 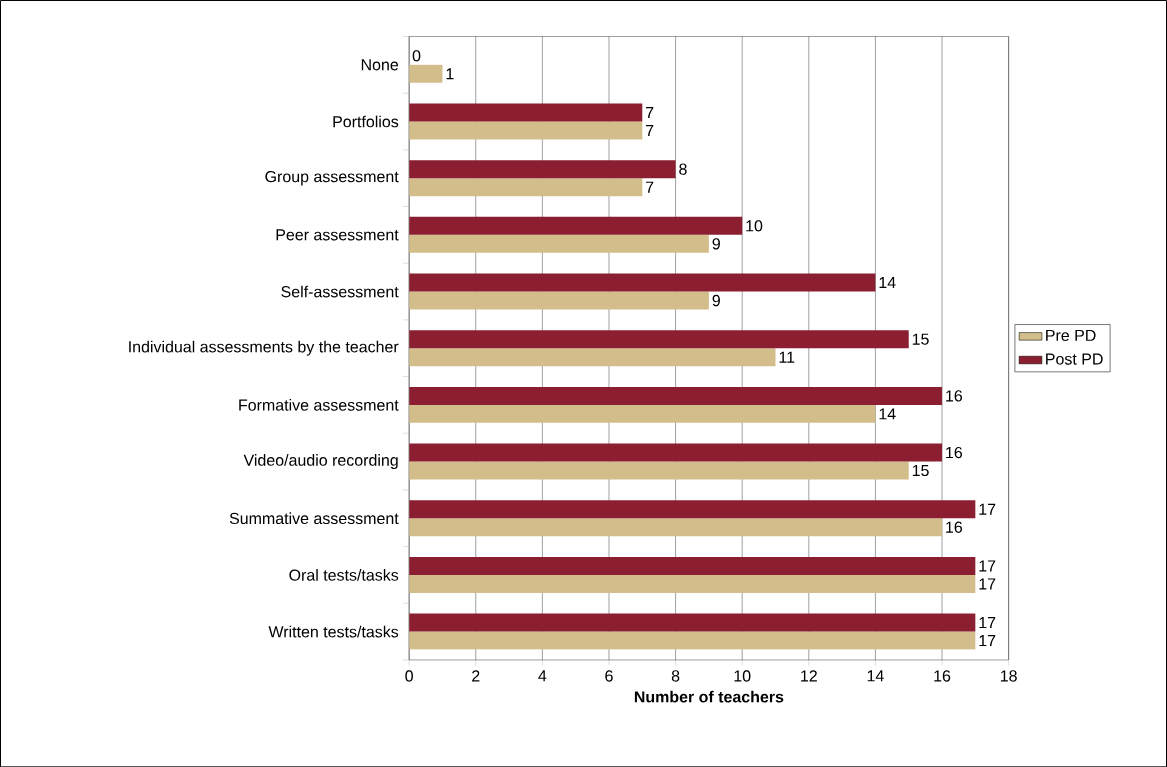 I want to click on x-tick-label: 8, so click(x=675, y=676).